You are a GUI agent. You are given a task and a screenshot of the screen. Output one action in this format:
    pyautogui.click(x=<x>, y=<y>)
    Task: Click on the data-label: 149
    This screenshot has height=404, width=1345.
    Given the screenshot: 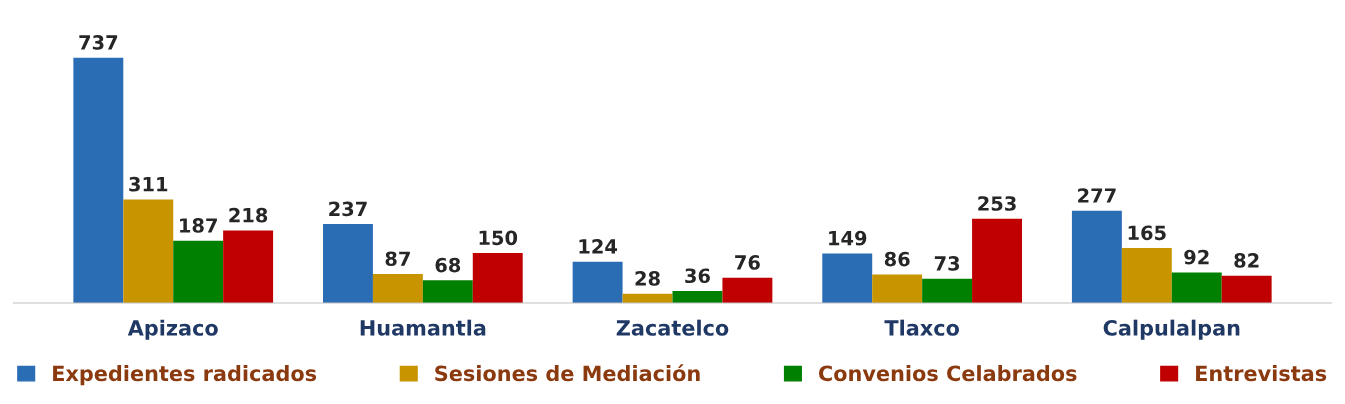 What is the action you would take?
    pyautogui.click(x=848, y=238)
    